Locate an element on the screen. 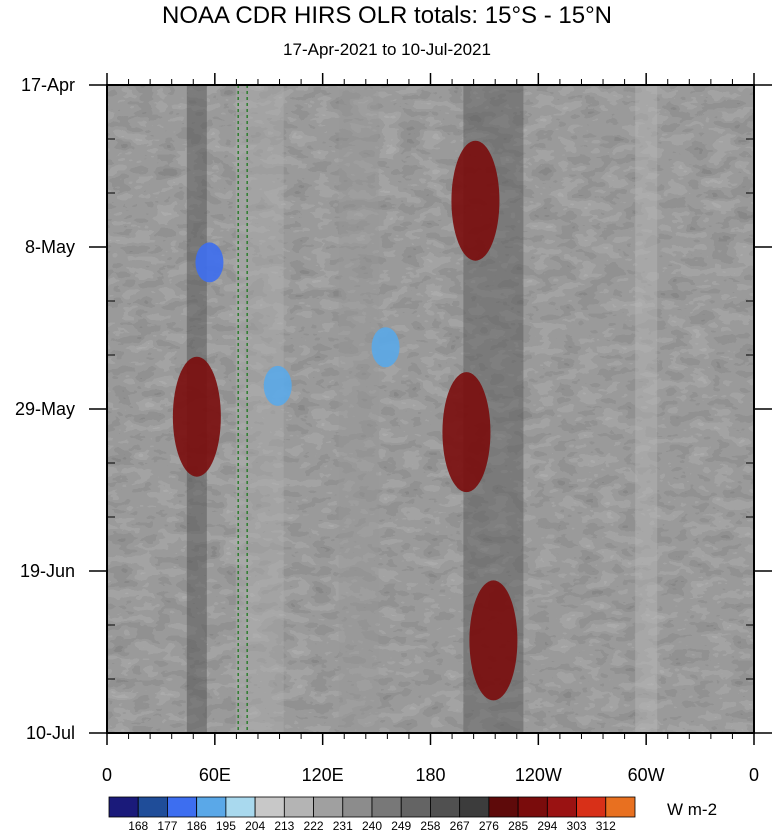 This screenshot has width=774, height=834. x-tick-label: 60W is located at coordinates (646, 775).